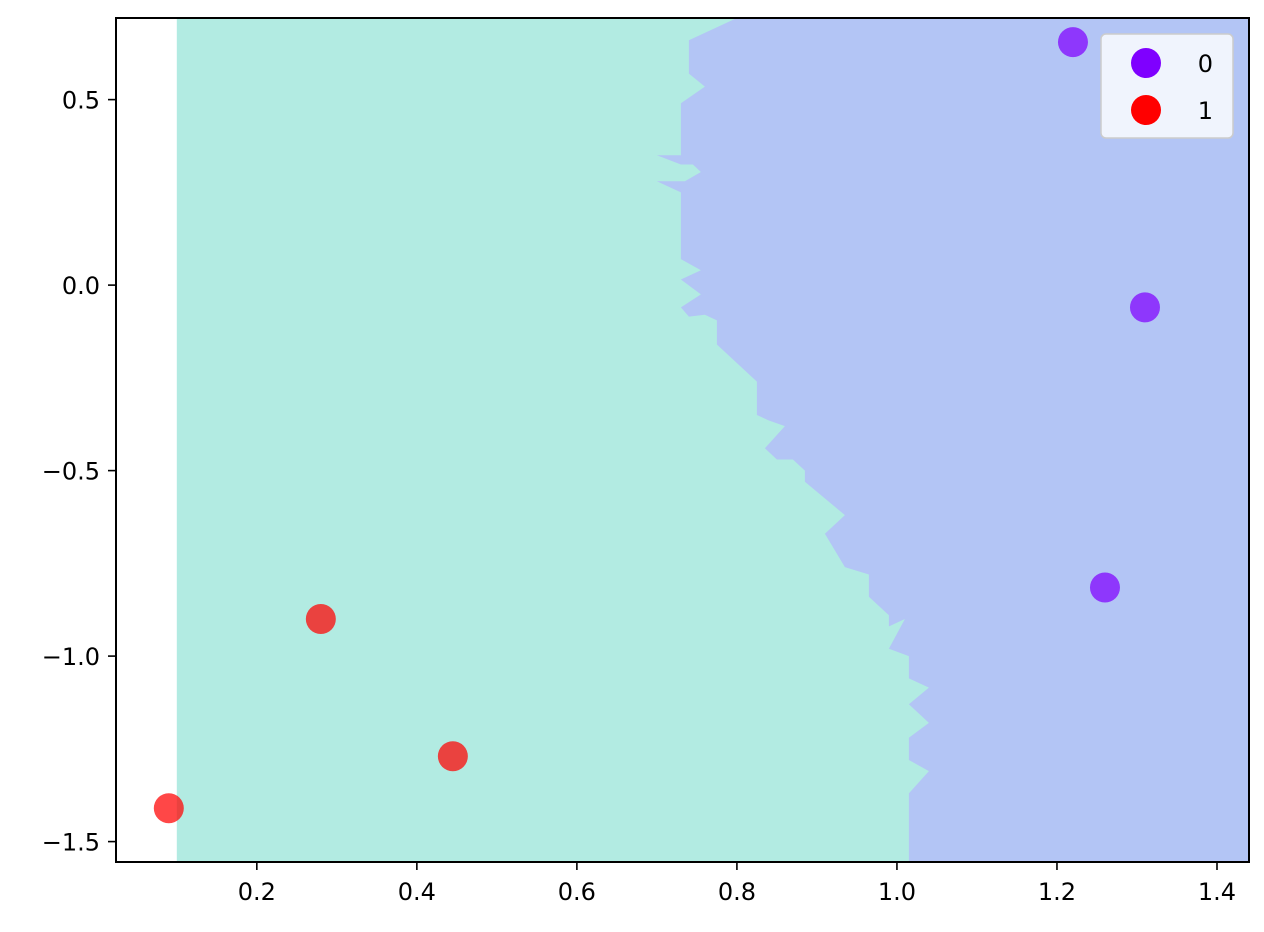 Image resolution: width=1264 pixels, height=932 pixels. What do you see at coordinates (81, 286) in the screenshot?
I see `y-tick-label: 0.0` at bounding box center [81, 286].